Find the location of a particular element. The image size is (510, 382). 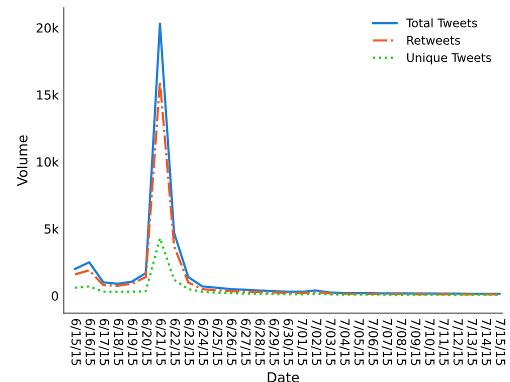

x-tick-label: 7/05/15 is located at coordinates (358, 342).